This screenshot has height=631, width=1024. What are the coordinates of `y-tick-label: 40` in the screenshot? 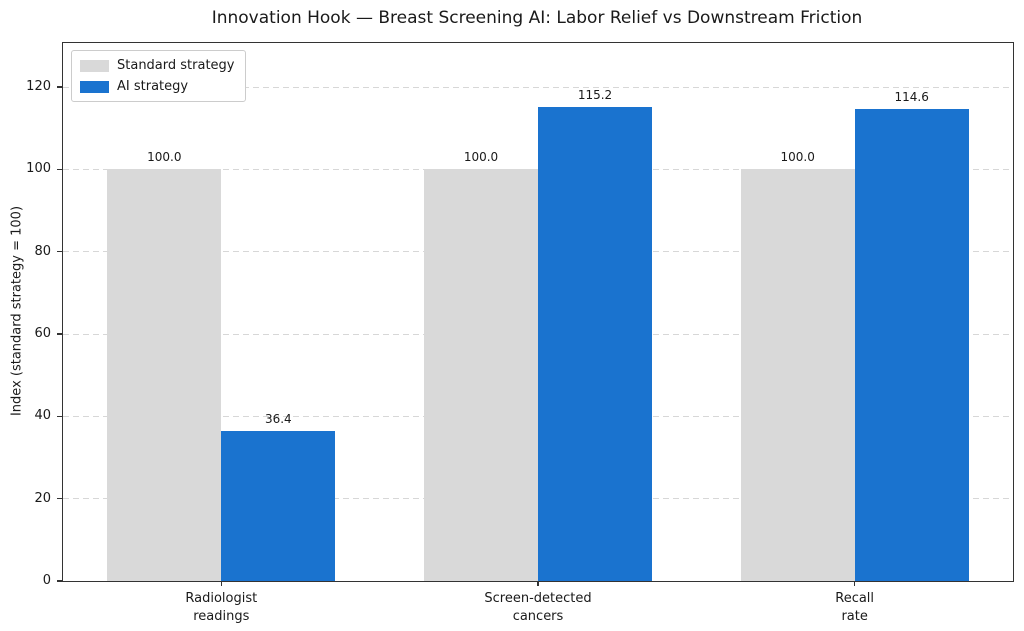 It's located at (42, 416).